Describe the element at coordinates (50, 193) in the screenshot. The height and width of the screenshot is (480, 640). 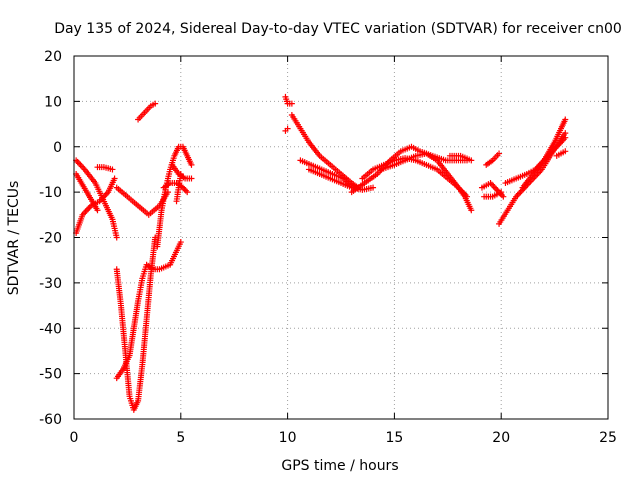
I see `y-tick-label: -10` at that location.